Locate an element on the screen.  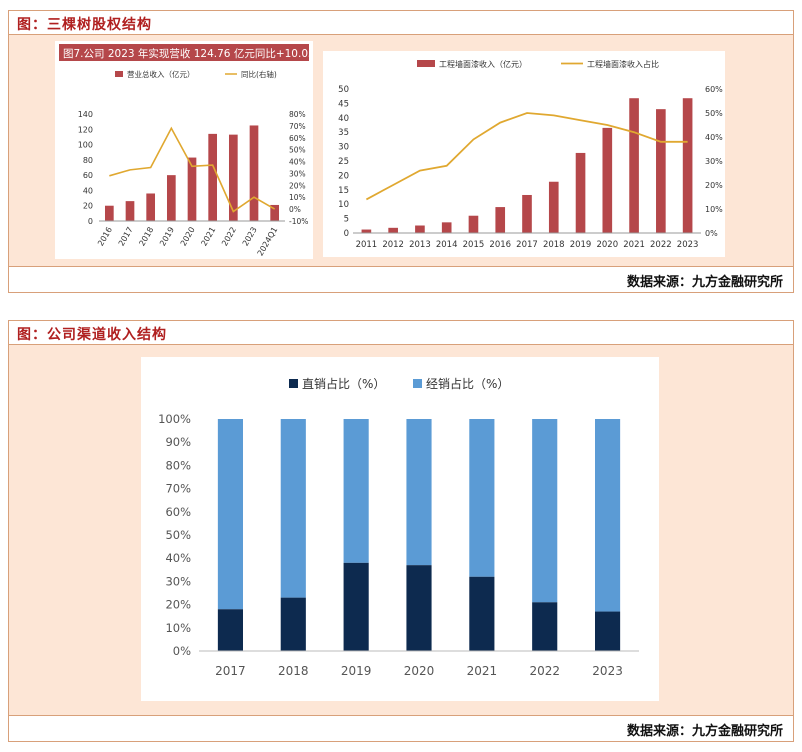
legend-label-revenue: 营业总收入（亿元） is located at coordinates (161, 74).